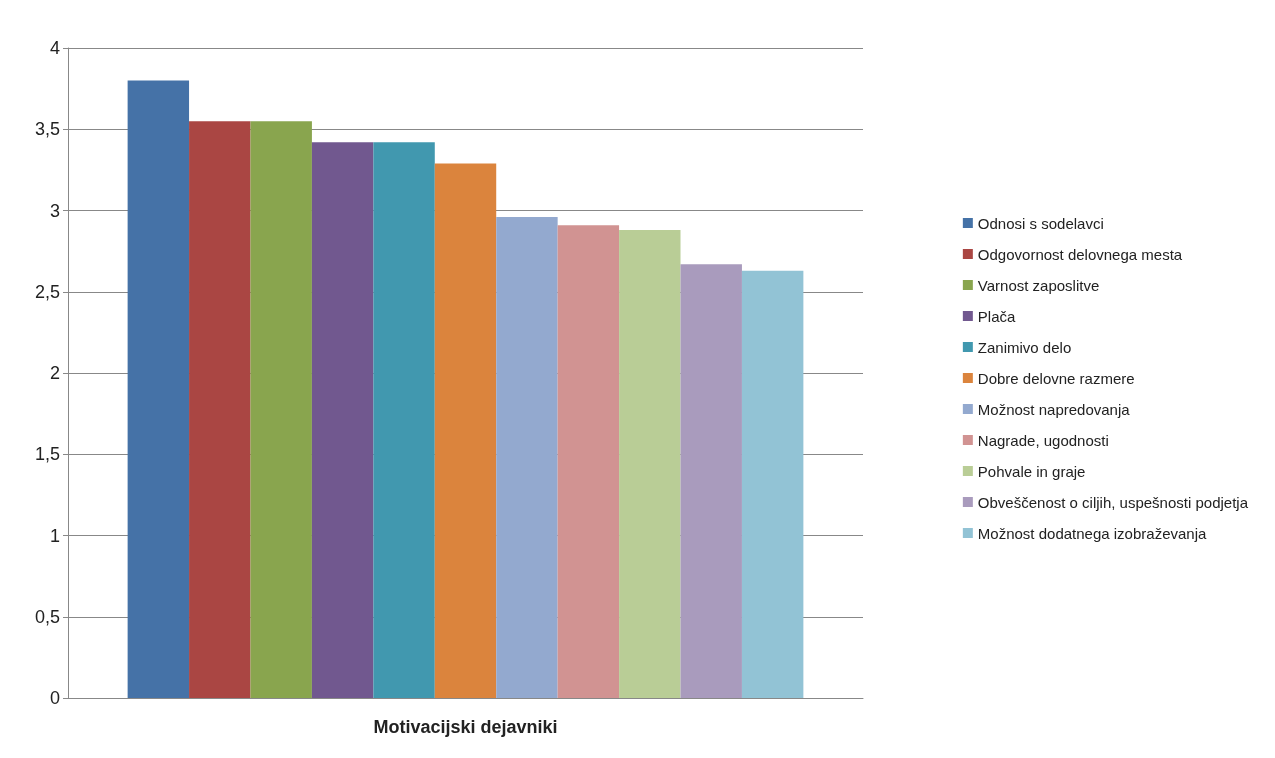  What do you see at coordinates (465, 727) in the screenshot?
I see `x-axis-title: Motivacijski dejavniki` at bounding box center [465, 727].